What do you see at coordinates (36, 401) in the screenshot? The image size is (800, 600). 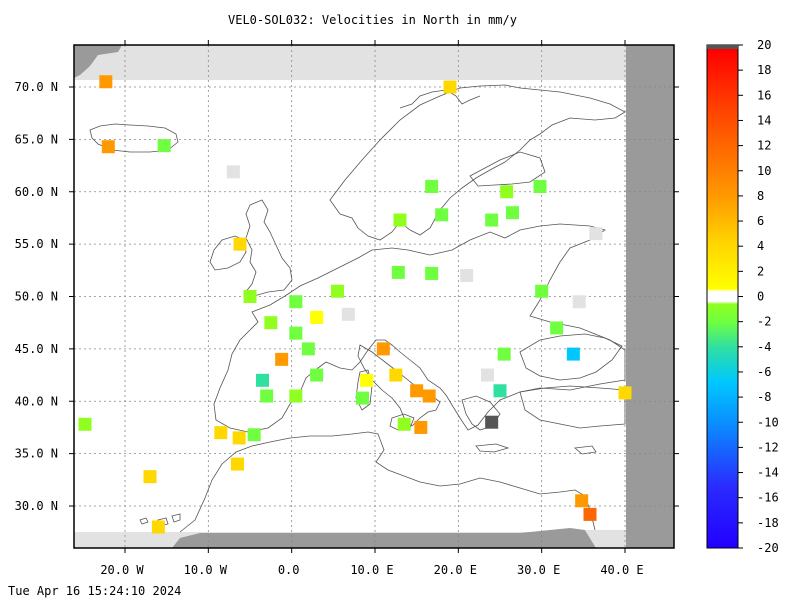 I see `lat-tick-label: 40.0 N` at bounding box center [36, 401].